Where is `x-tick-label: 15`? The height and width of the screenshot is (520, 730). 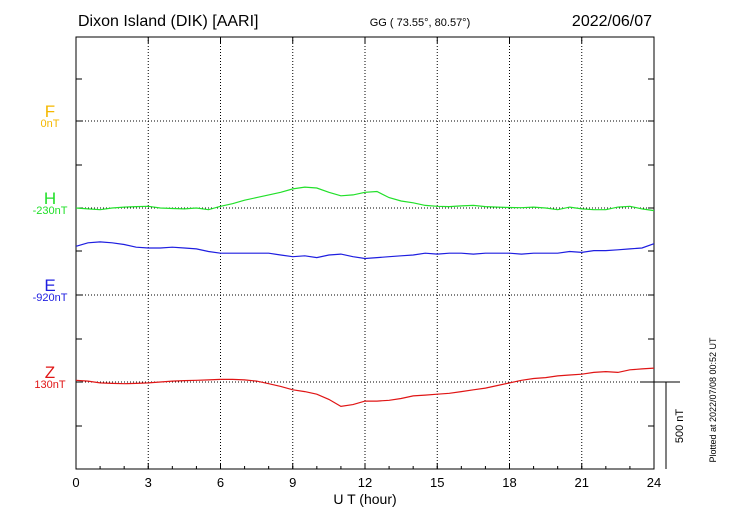 x-tick-label: 15 is located at coordinates (437, 482).